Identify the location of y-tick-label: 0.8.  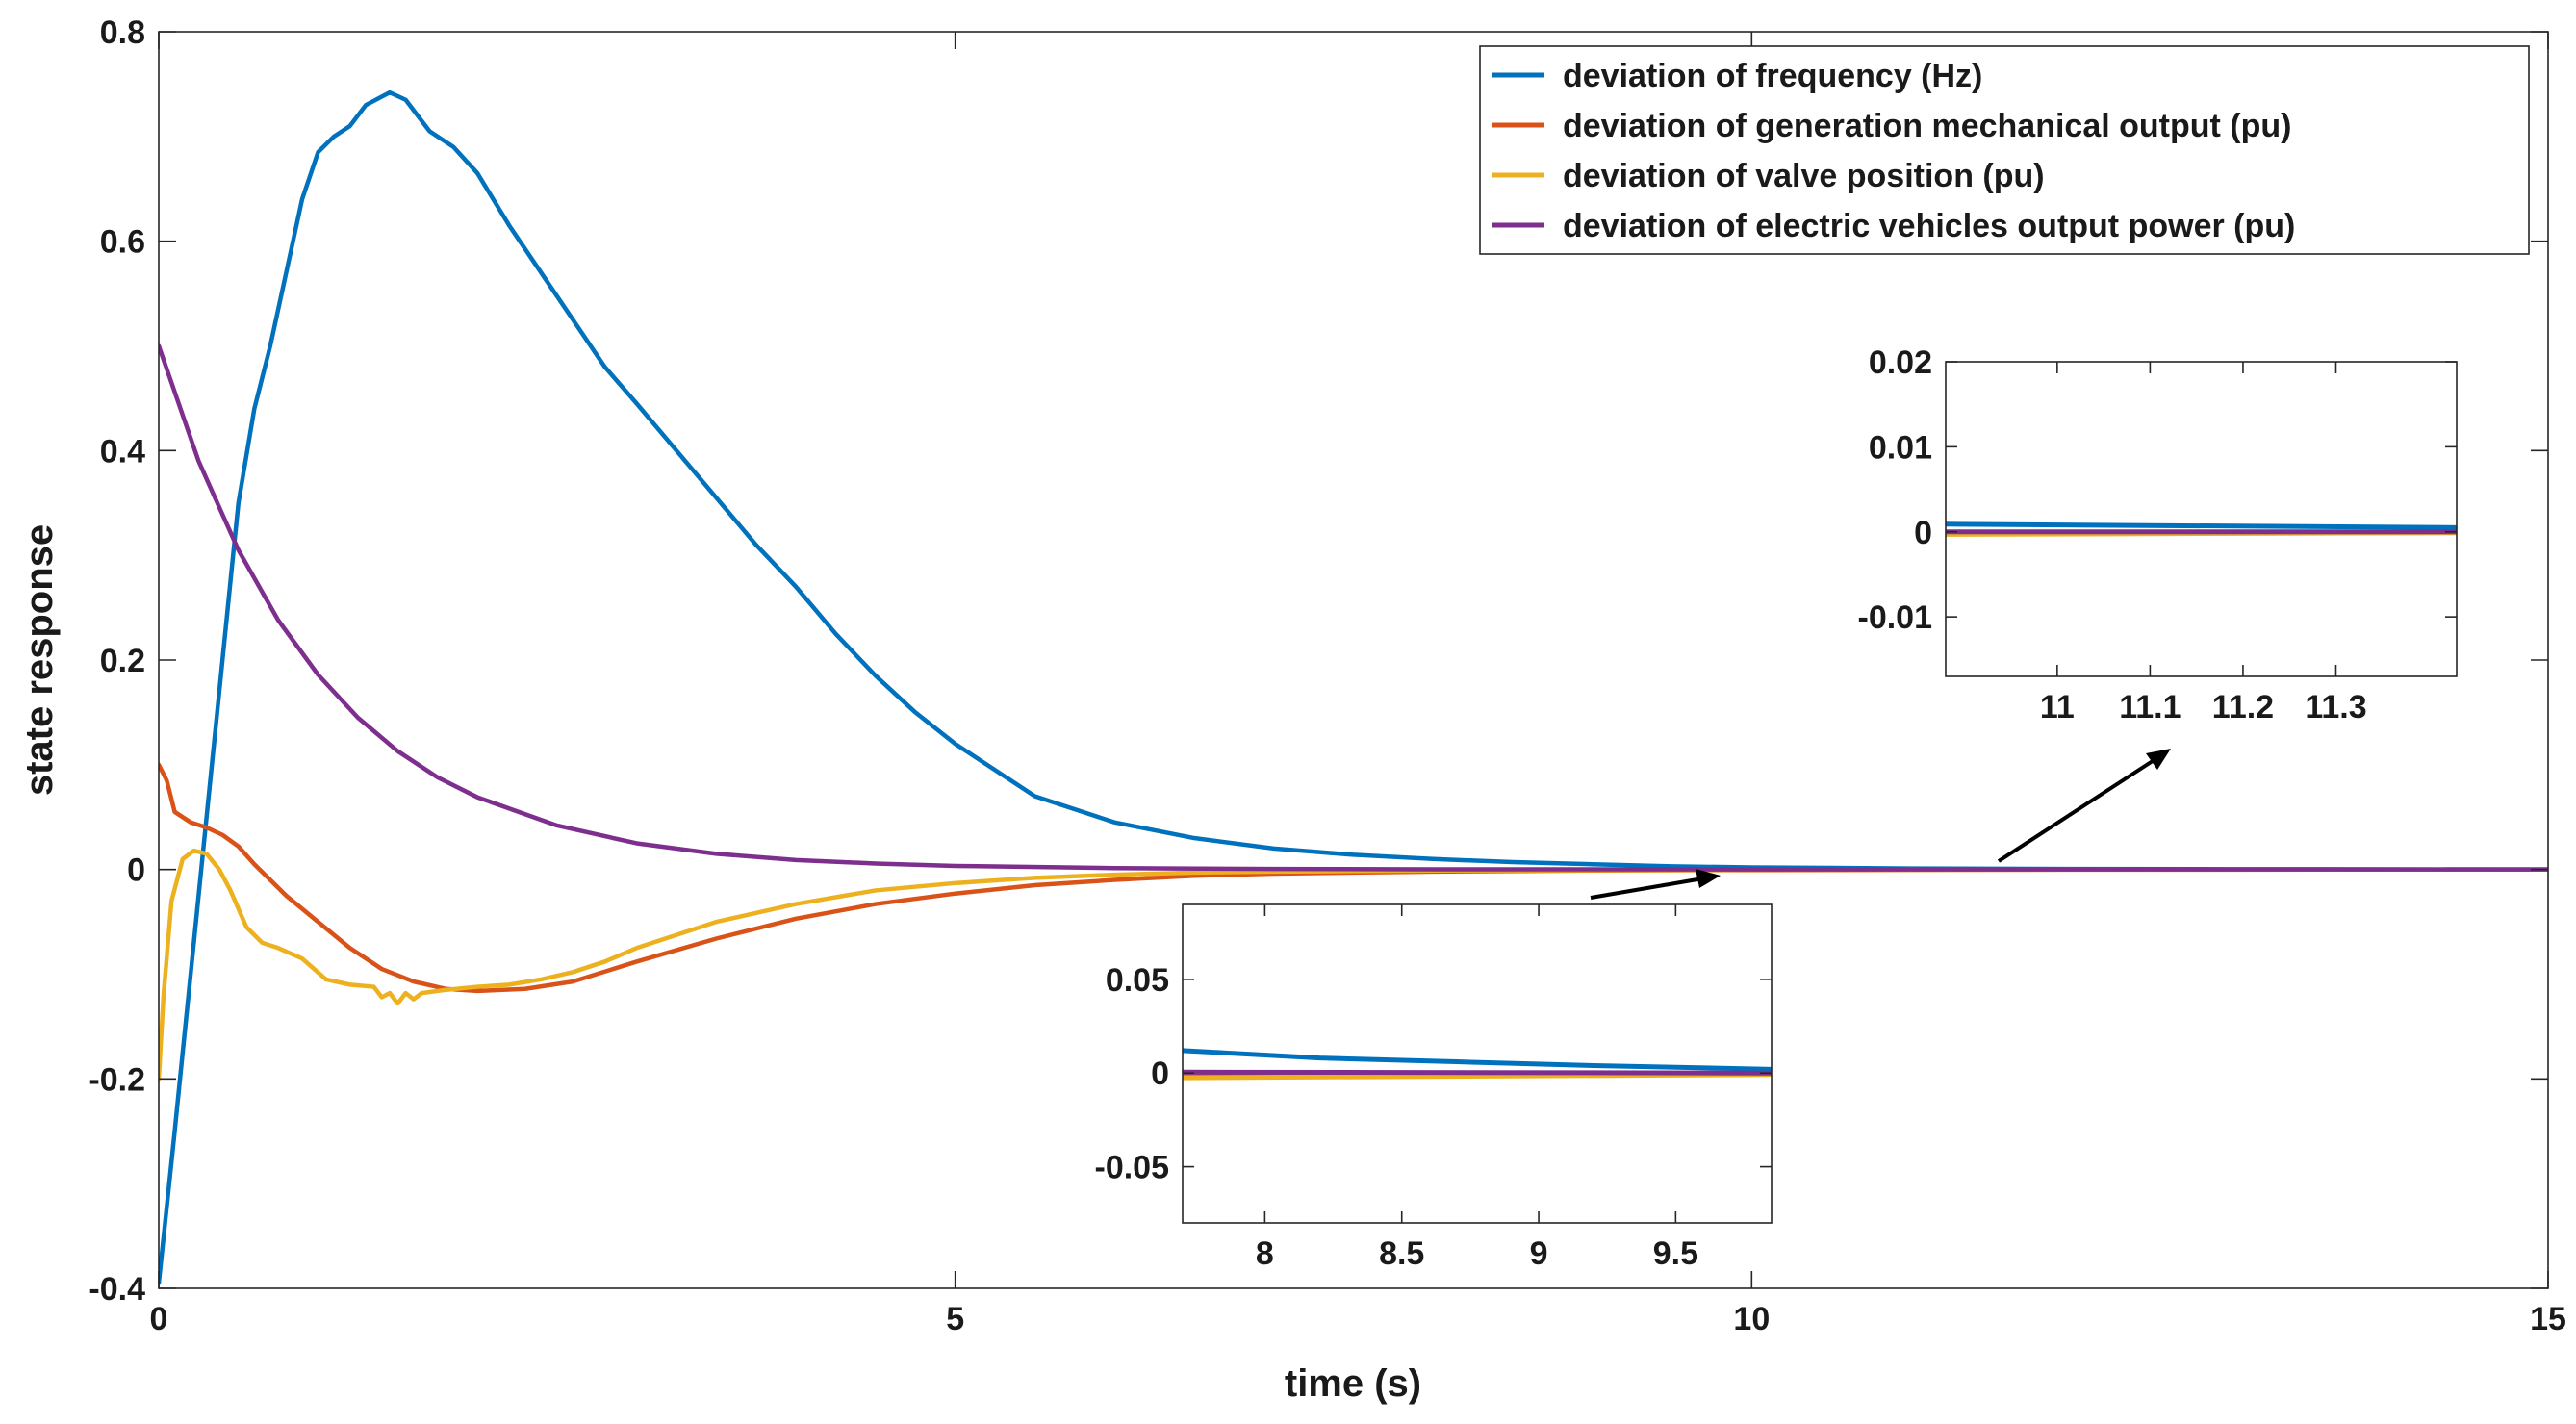
(122, 32).